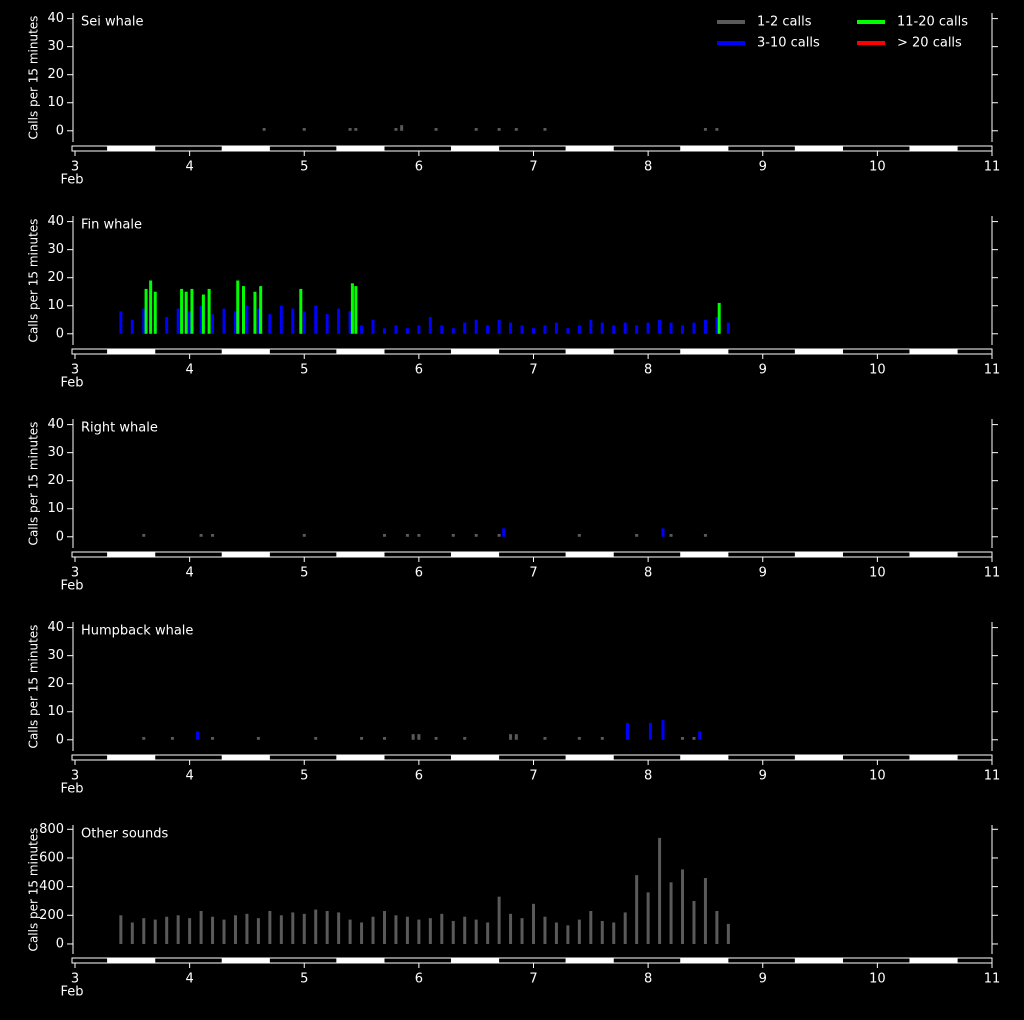  Describe the element at coordinates (788, 43) in the screenshot. I see `legend-label: 3-10 calls` at that location.